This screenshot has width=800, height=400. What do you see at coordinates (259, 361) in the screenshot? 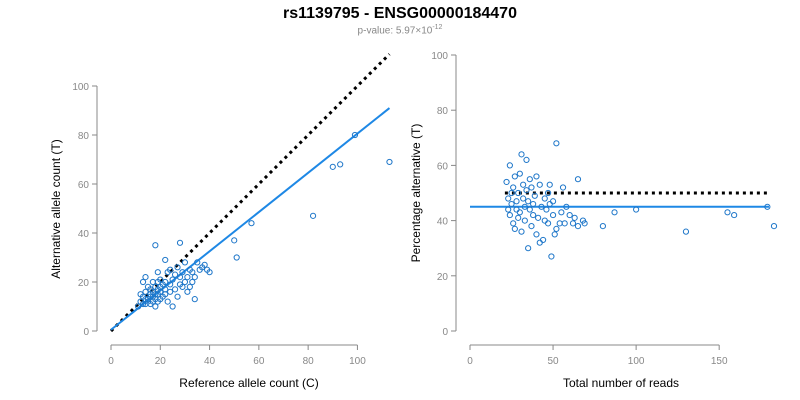
I see `left-x-tick-label: 60` at bounding box center [259, 361].